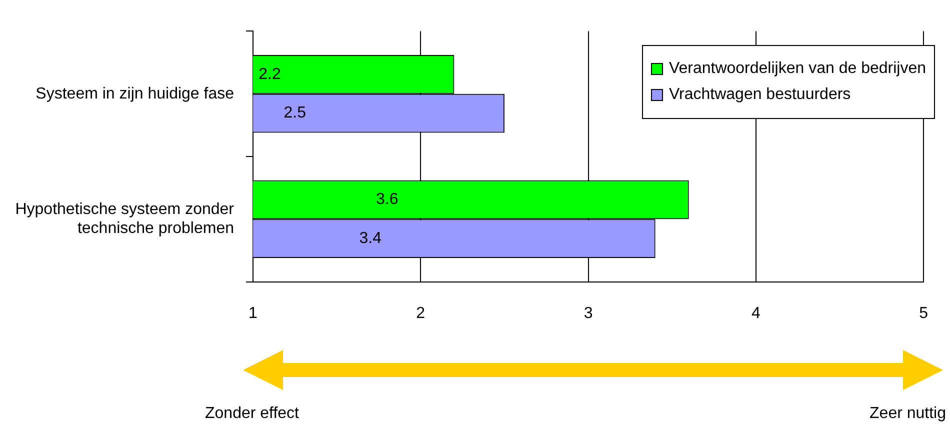 This screenshot has height=430, width=950. Describe the element at coordinates (923, 313) in the screenshot. I see `x-tick-label: 5` at that location.